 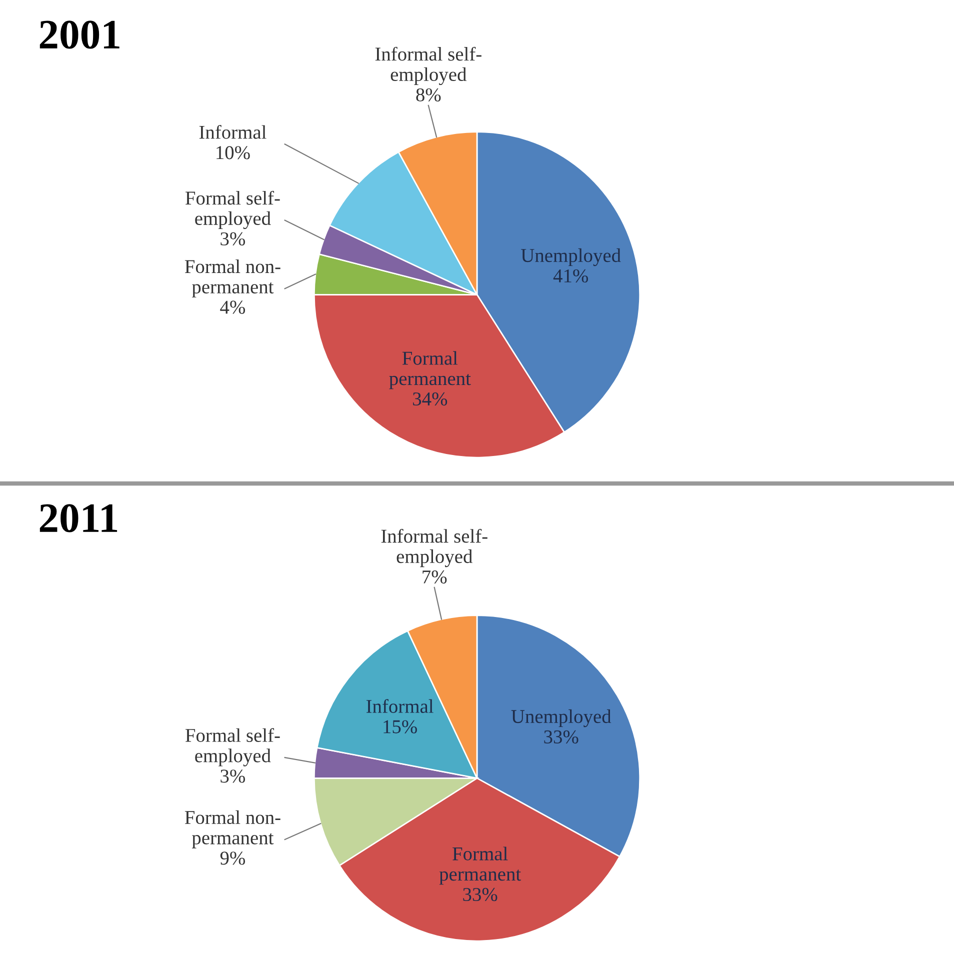 What do you see at coordinates (430, 399) in the screenshot?
I see `data-label: 34%` at bounding box center [430, 399].